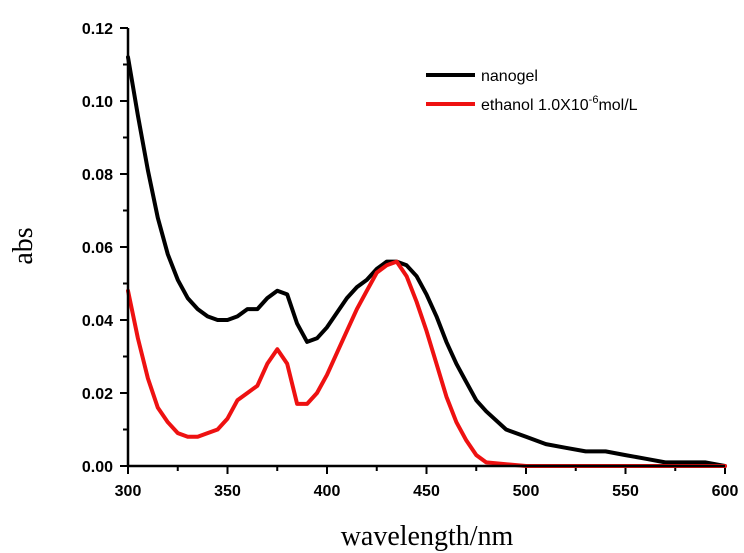 The height and width of the screenshot is (553, 744). Describe the element at coordinates (509, 76) in the screenshot. I see `legend-label-nanogel: nanogel` at that location.